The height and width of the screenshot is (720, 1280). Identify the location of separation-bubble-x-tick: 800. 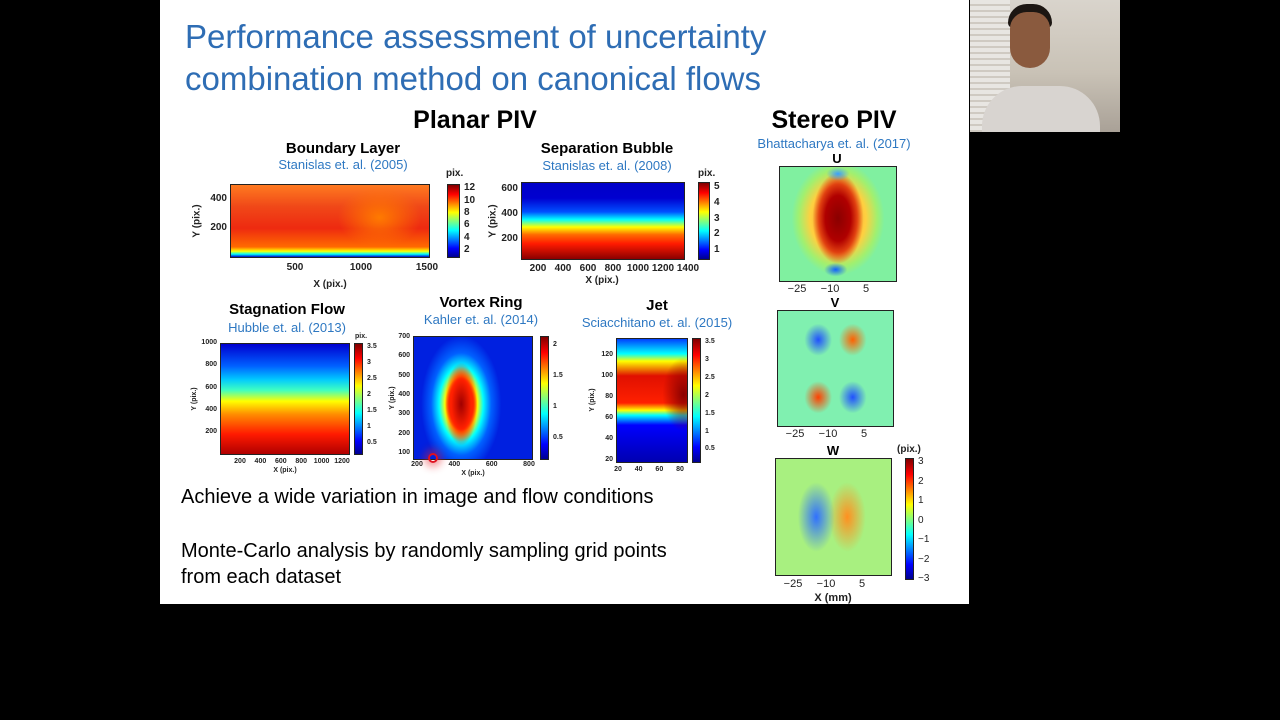
(613, 268).